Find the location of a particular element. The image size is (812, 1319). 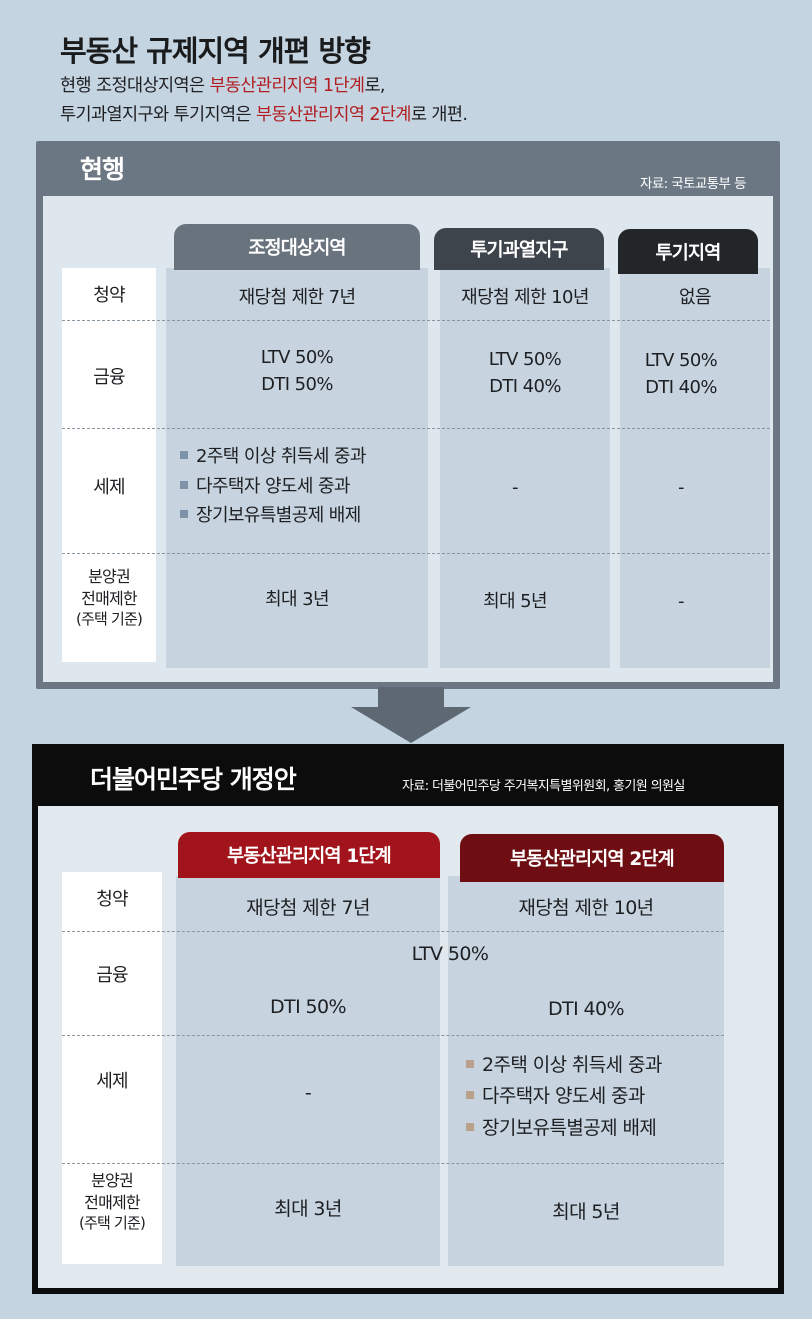

dti-value: DTI 50% is located at coordinates (297, 384).